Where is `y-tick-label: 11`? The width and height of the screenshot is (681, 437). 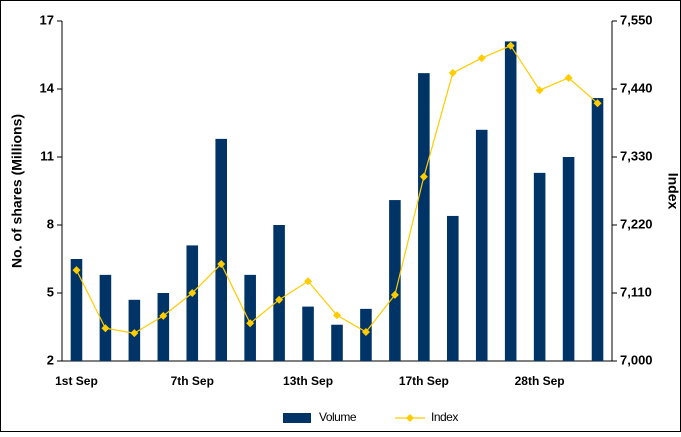
y-tick-label: 11 is located at coordinates (47, 155).